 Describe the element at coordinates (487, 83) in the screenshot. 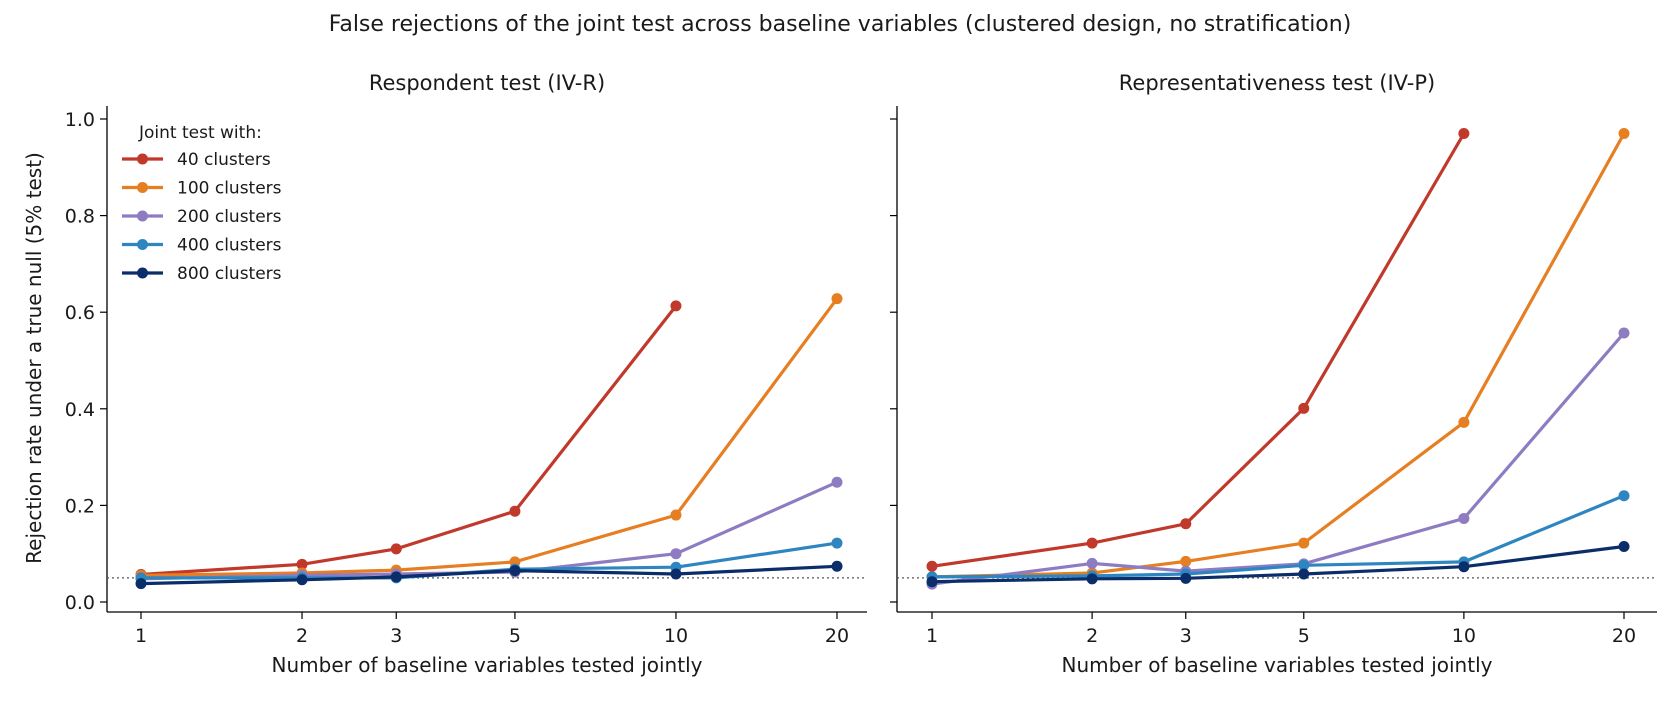

I see `panel-title: Respondent test (IV-R)` at that location.